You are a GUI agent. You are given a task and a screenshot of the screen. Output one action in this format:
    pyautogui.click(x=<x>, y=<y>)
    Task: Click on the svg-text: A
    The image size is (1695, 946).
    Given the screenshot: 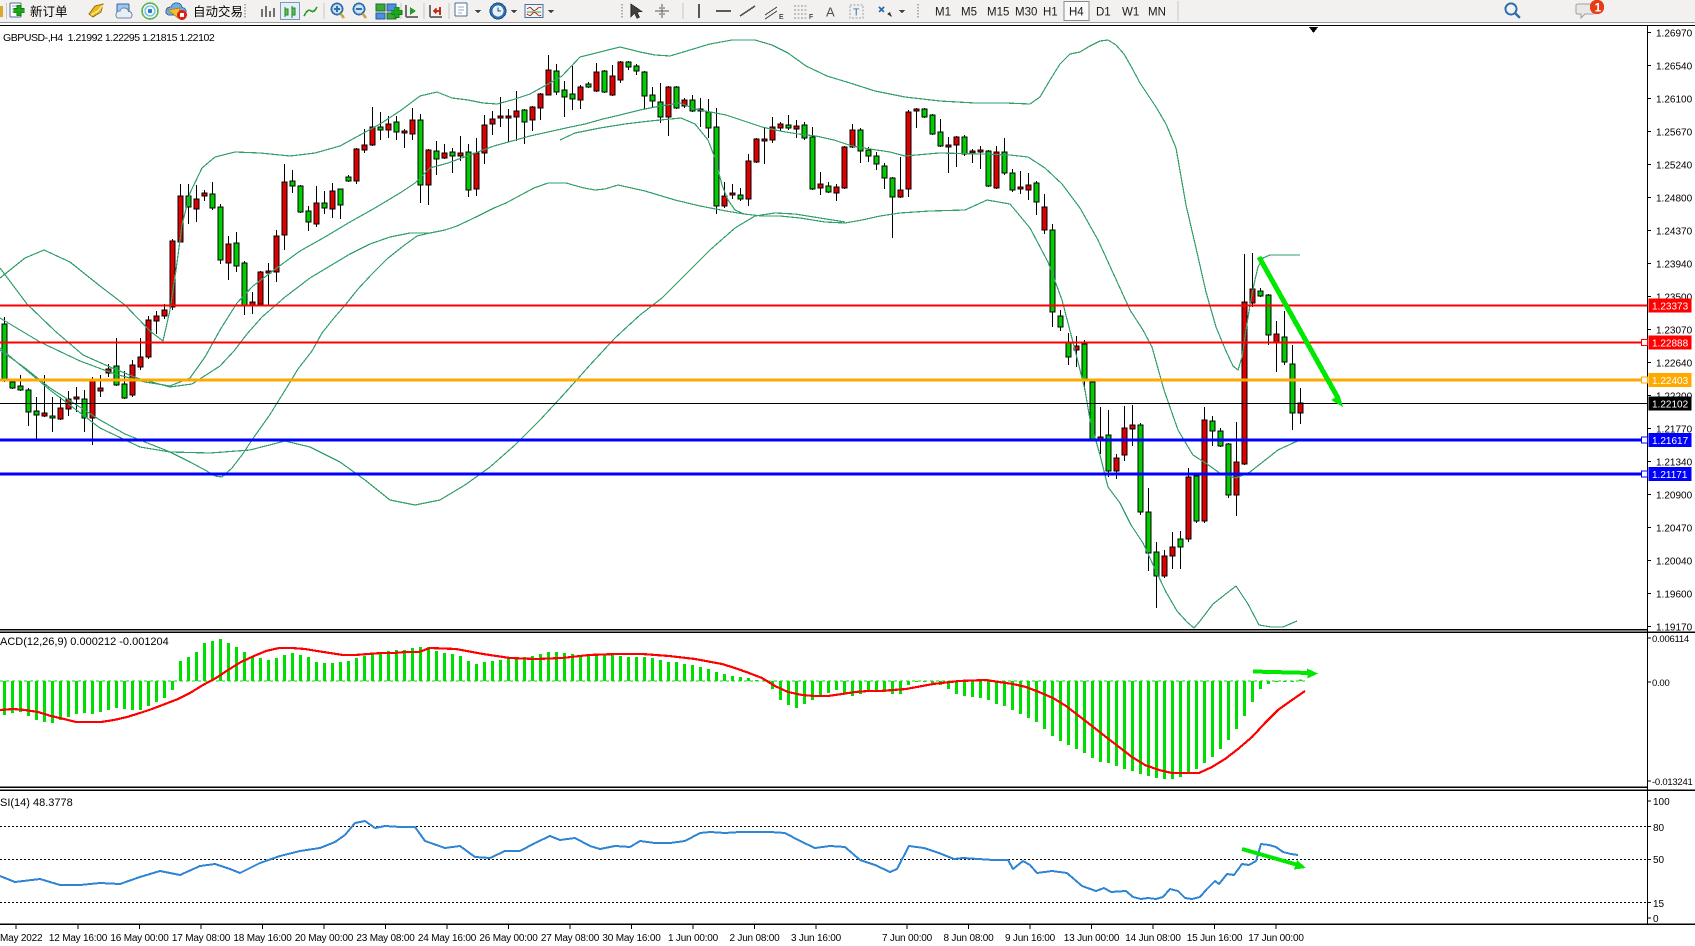 What is the action you would take?
    pyautogui.click(x=830, y=12)
    